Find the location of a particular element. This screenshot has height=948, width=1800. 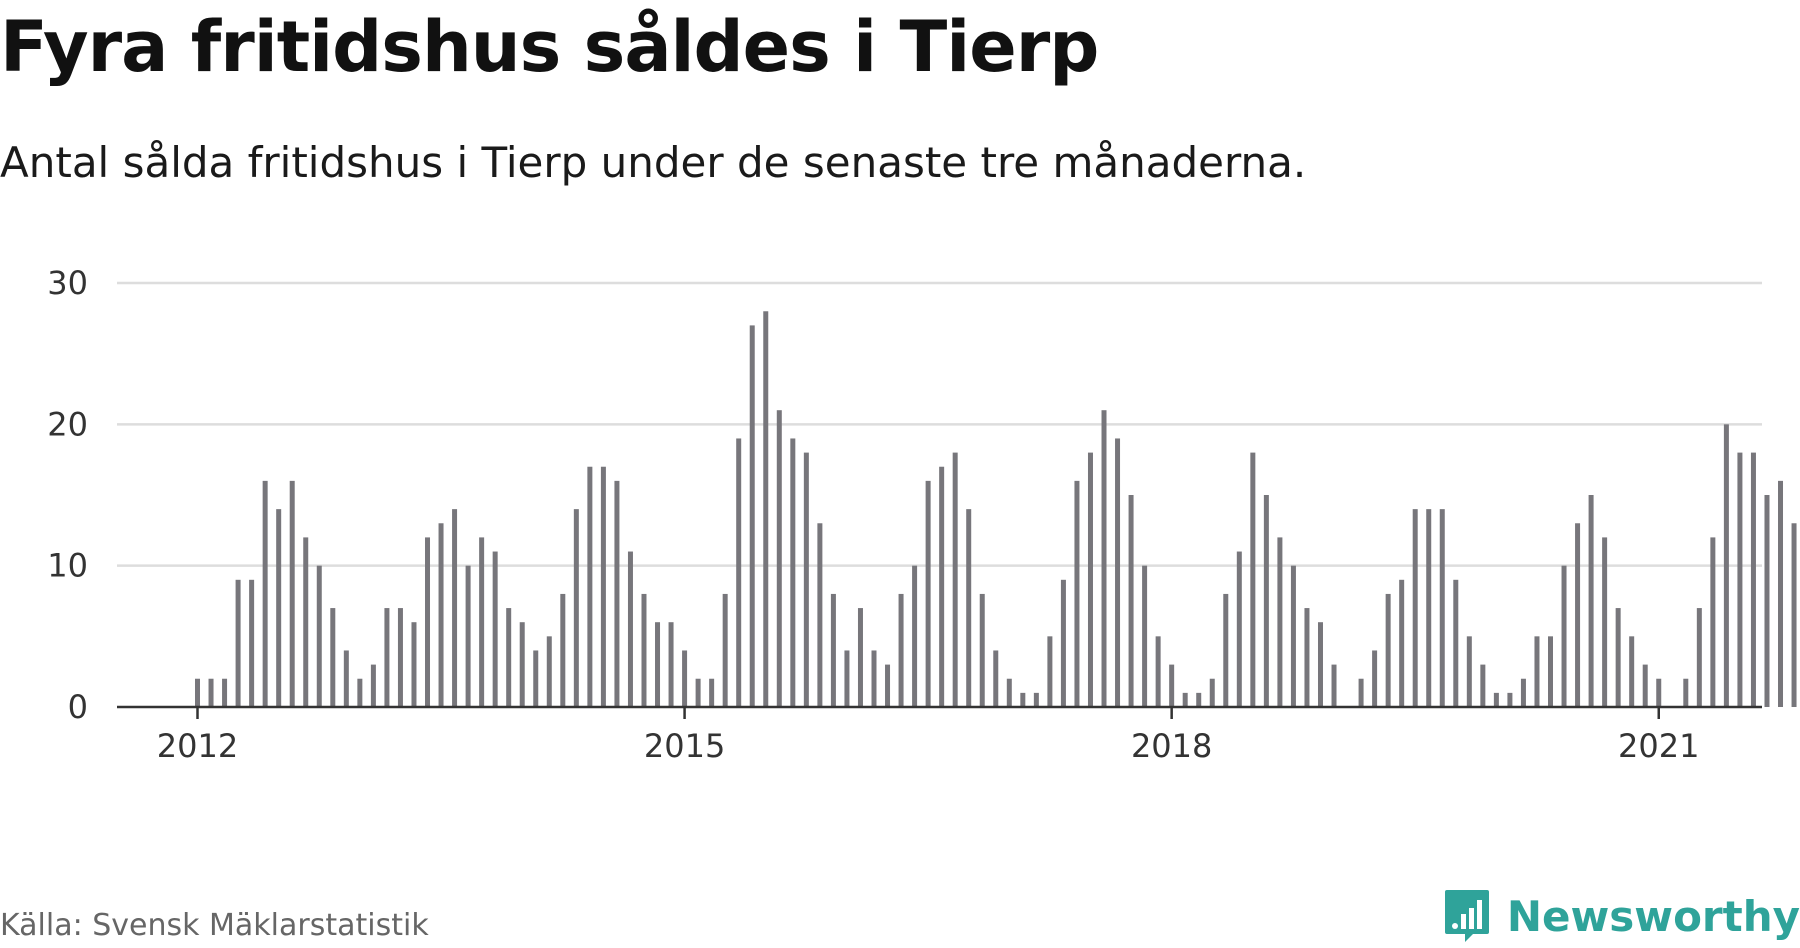

source-note: Källa: Svensk Mäklarstatistik is located at coordinates (214, 925).